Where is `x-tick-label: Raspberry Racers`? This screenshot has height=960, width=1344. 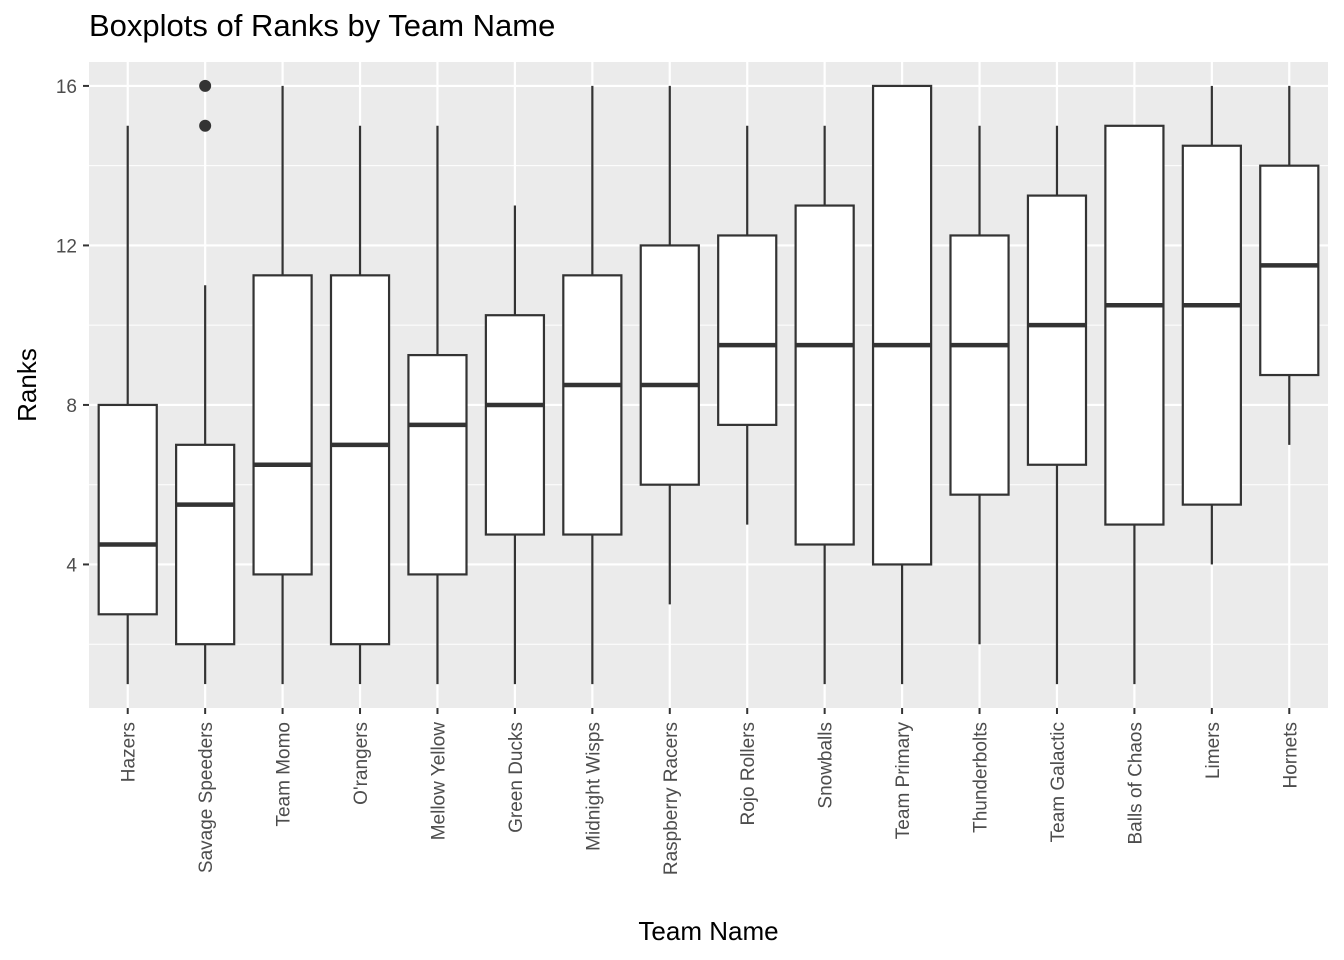
x-tick-label: Raspberry Racers is located at coordinates (671, 798).